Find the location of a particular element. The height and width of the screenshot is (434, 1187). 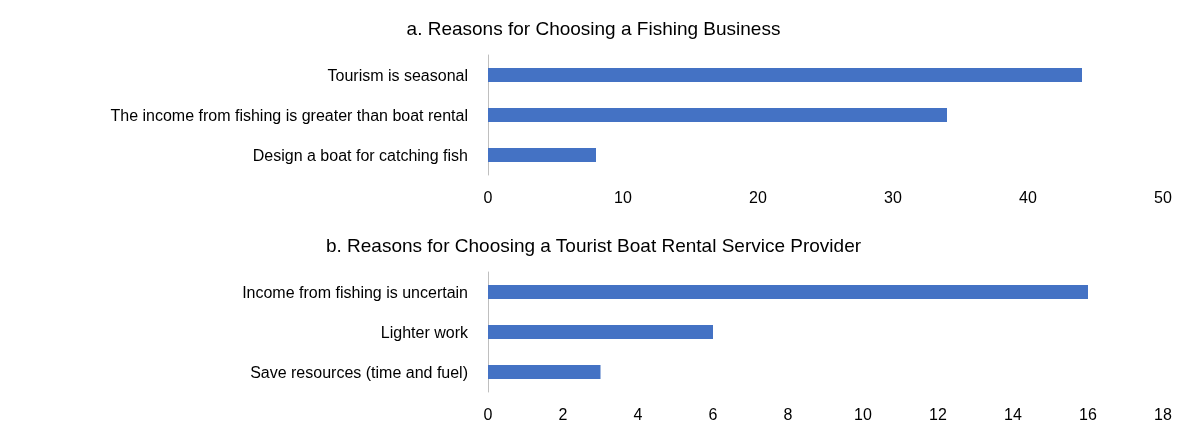

x-tick-label: 2 is located at coordinates (563, 414).